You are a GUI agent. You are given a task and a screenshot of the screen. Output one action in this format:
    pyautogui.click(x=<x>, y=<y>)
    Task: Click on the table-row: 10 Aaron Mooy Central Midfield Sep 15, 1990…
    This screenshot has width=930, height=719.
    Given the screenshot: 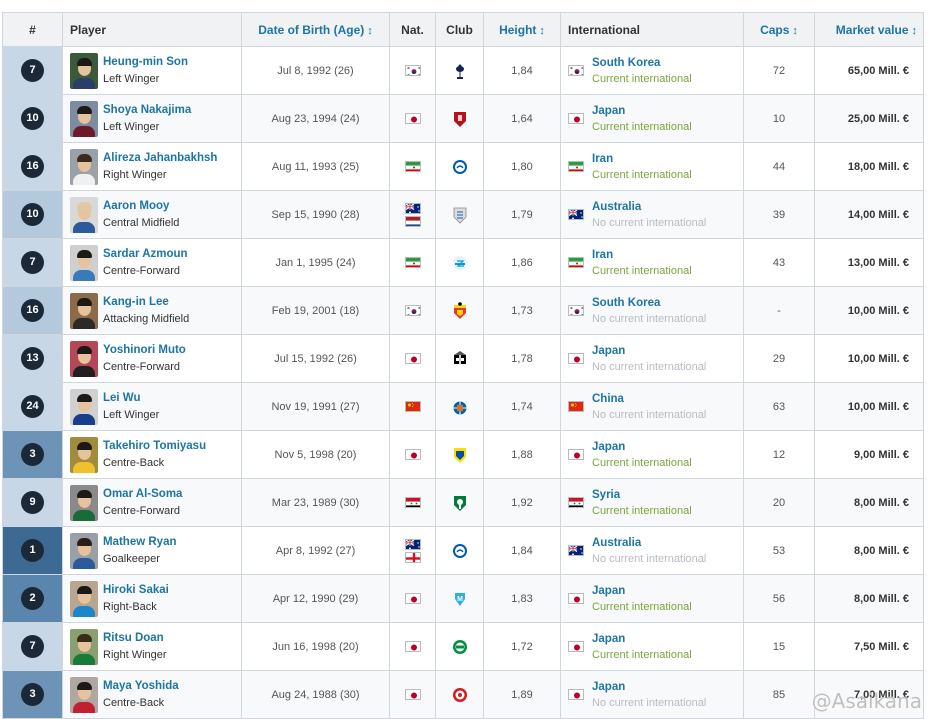 What is the action you would take?
    pyautogui.click(x=463, y=214)
    